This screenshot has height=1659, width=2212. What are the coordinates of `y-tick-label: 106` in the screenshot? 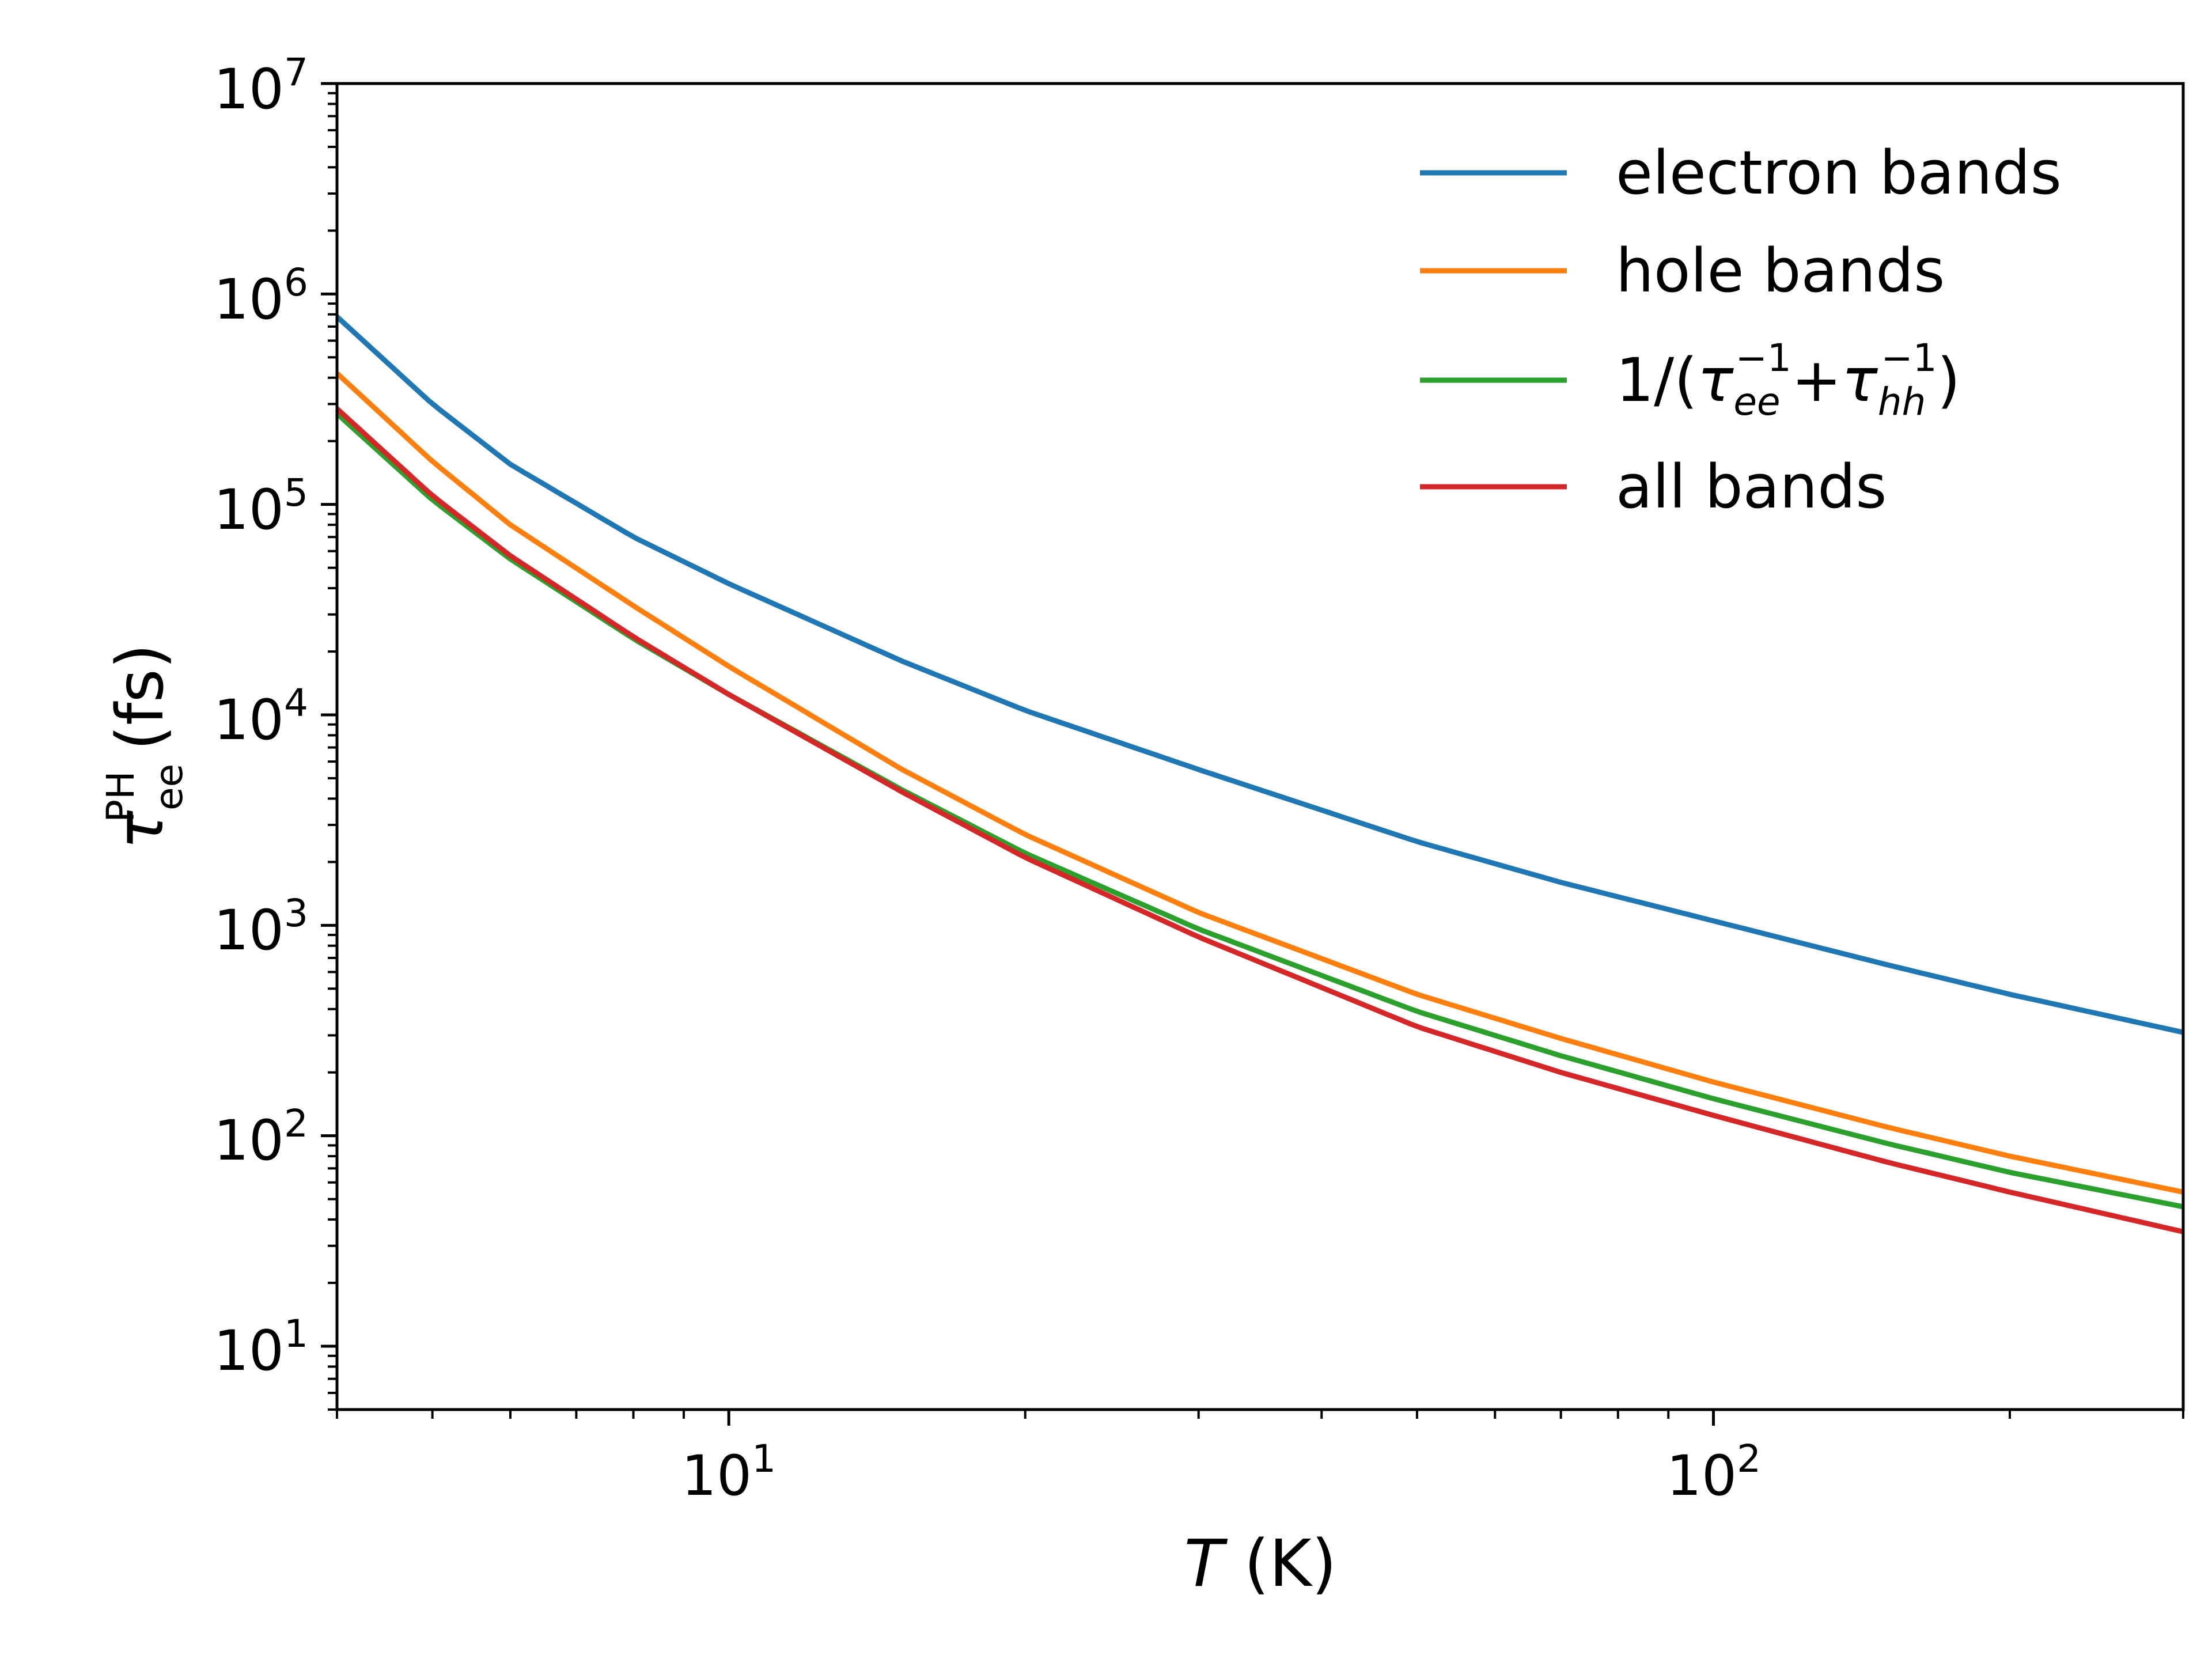 It's located at (261, 296).